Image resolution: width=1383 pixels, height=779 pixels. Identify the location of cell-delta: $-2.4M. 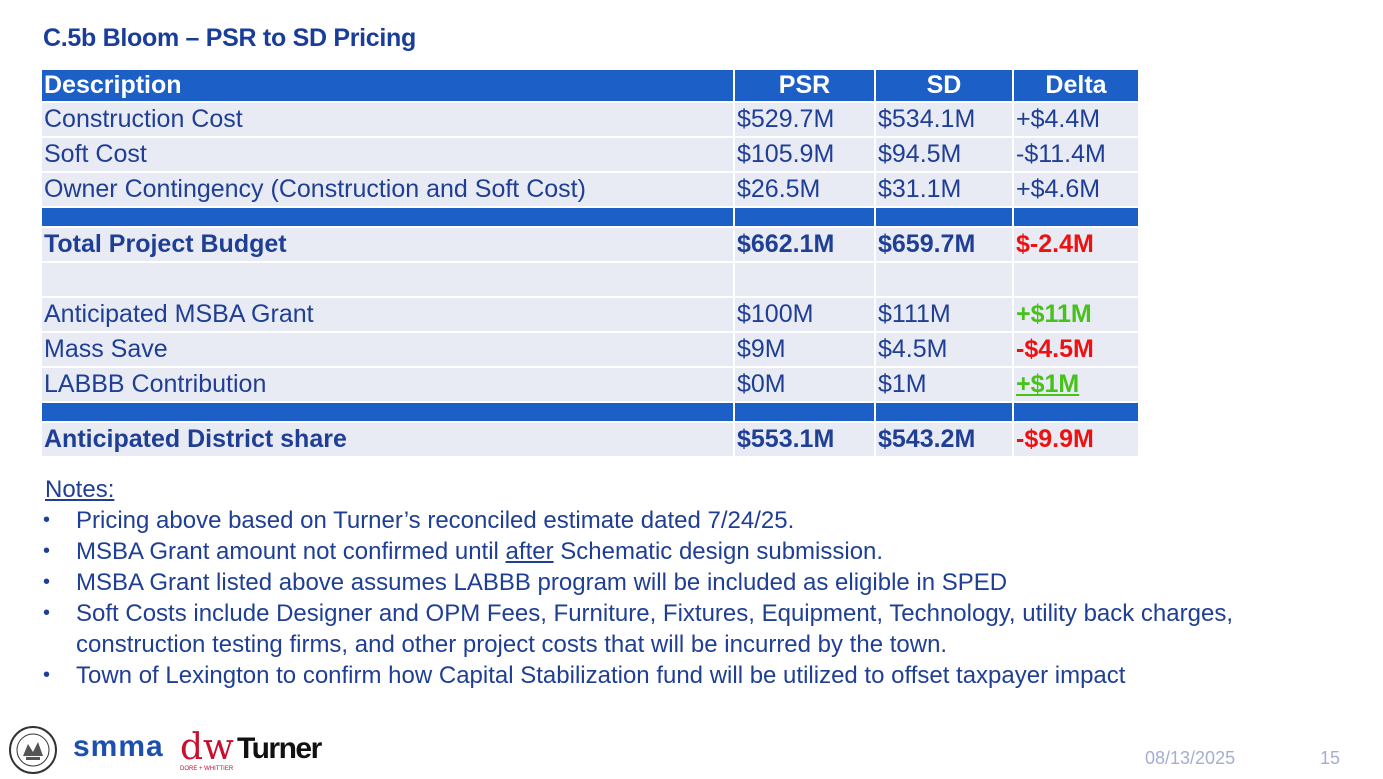
(1076, 244).